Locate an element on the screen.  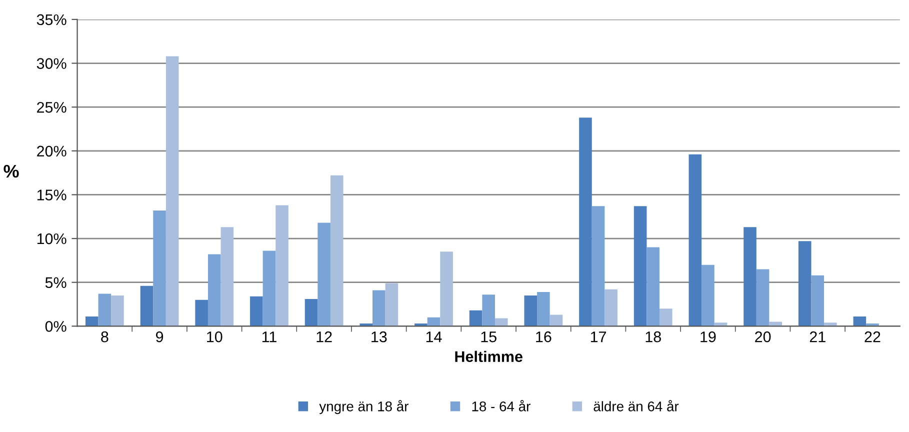
y-tick-label: 35% is located at coordinates (51, 20).